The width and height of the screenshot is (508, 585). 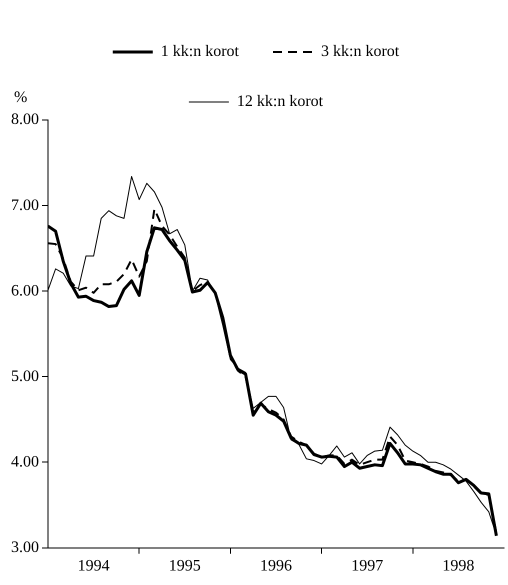 I want to click on legend-label: 12 kk:n korot, so click(x=280, y=101).